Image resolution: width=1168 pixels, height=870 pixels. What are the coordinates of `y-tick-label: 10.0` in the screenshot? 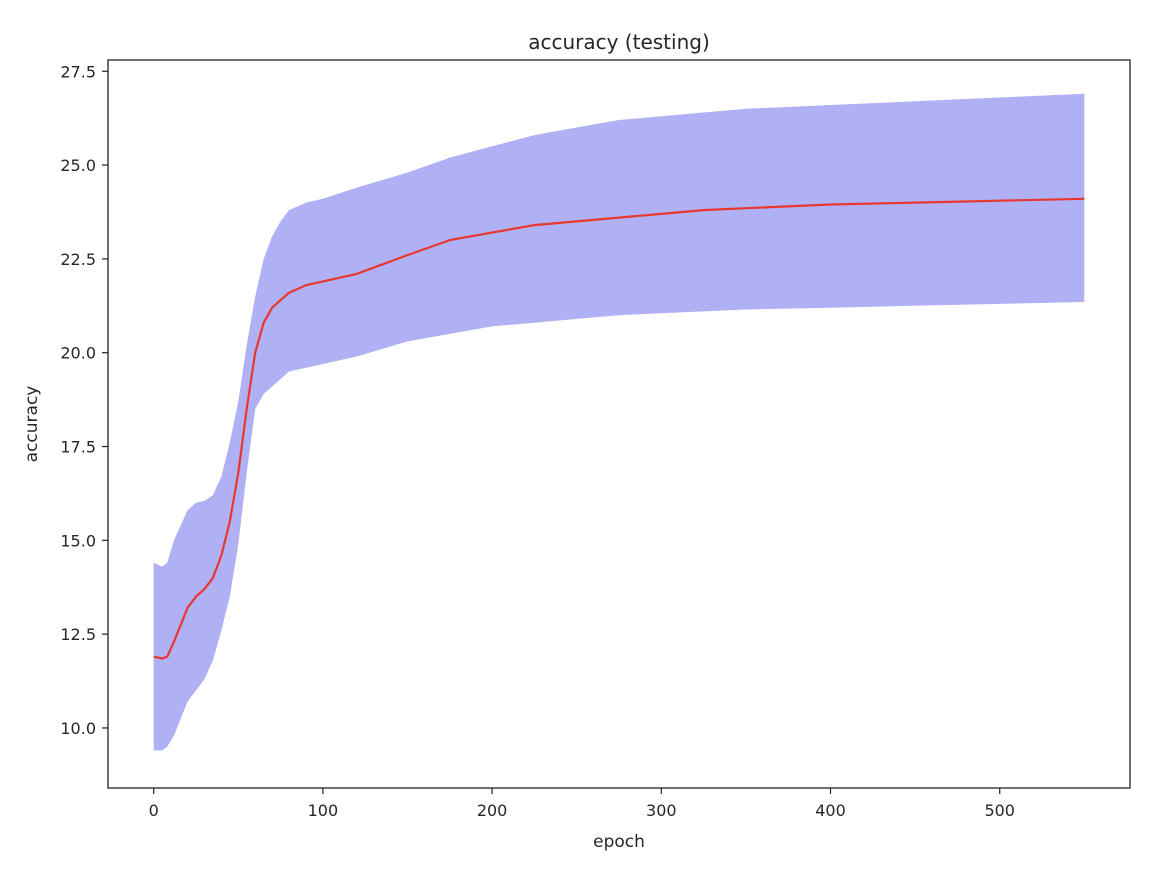 It's located at (78, 728).